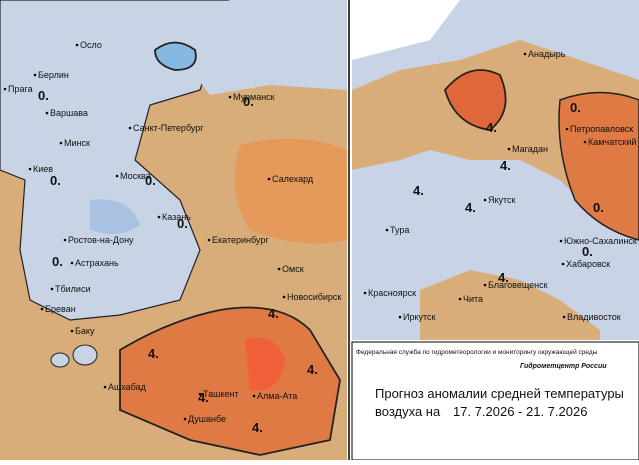 This screenshot has height=465, width=639. I want to click on city-label: Камчатский, so click(612, 142).